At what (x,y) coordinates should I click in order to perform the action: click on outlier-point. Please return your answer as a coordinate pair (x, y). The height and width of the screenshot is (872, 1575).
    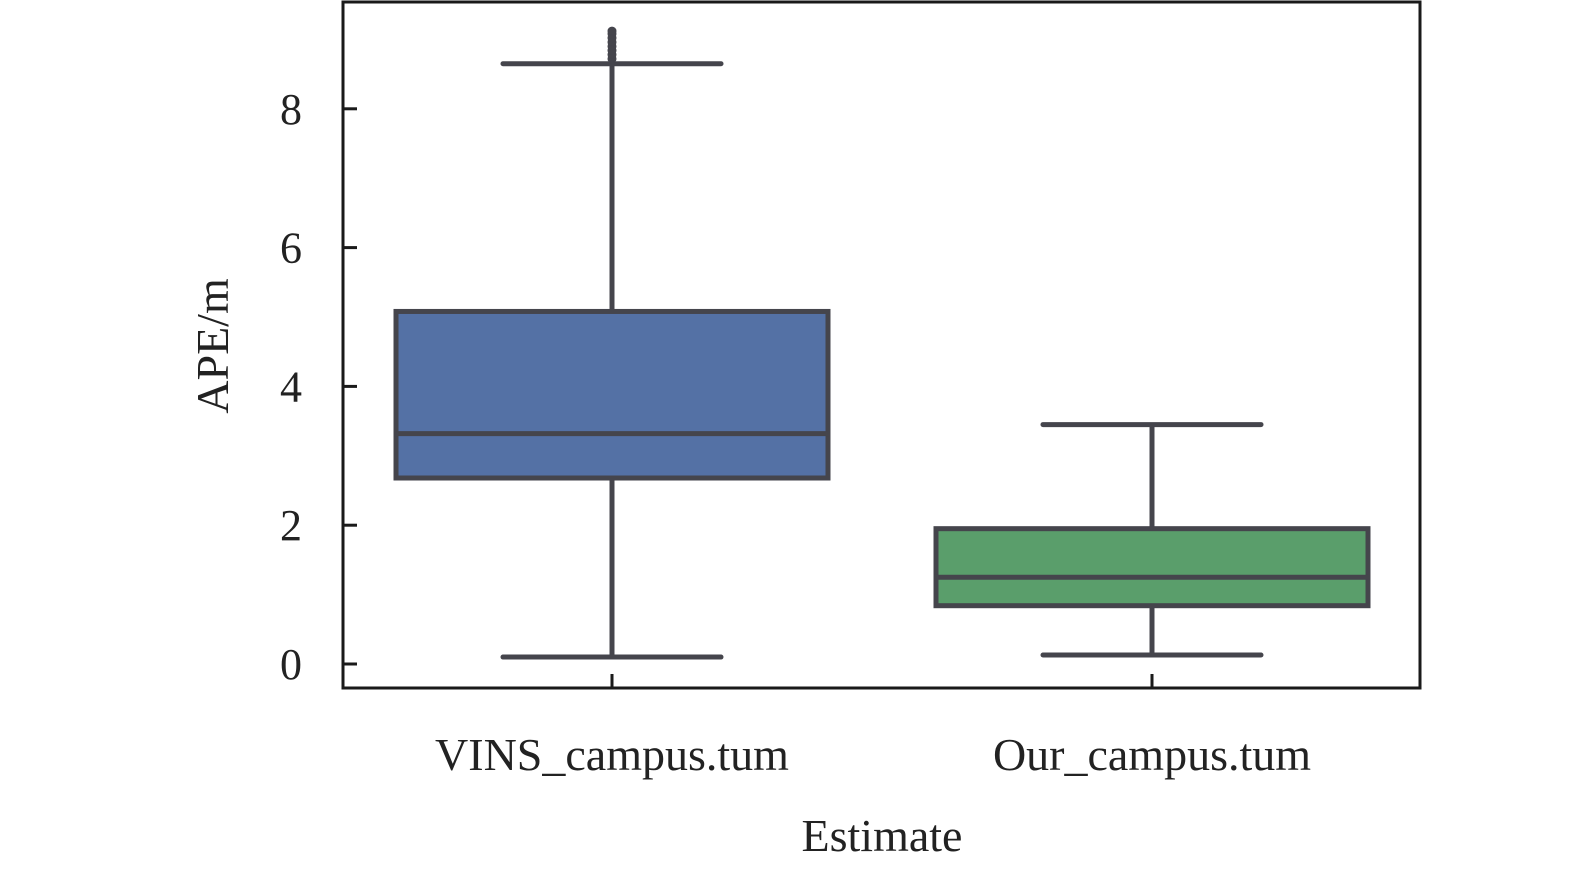
    Looking at the image, I should click on (612, 31).